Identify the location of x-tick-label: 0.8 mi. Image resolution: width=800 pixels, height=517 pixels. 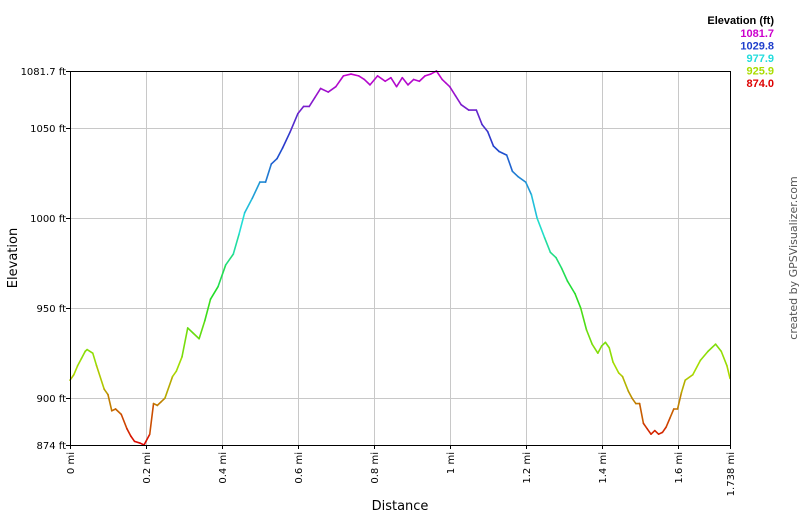
(375, 468).